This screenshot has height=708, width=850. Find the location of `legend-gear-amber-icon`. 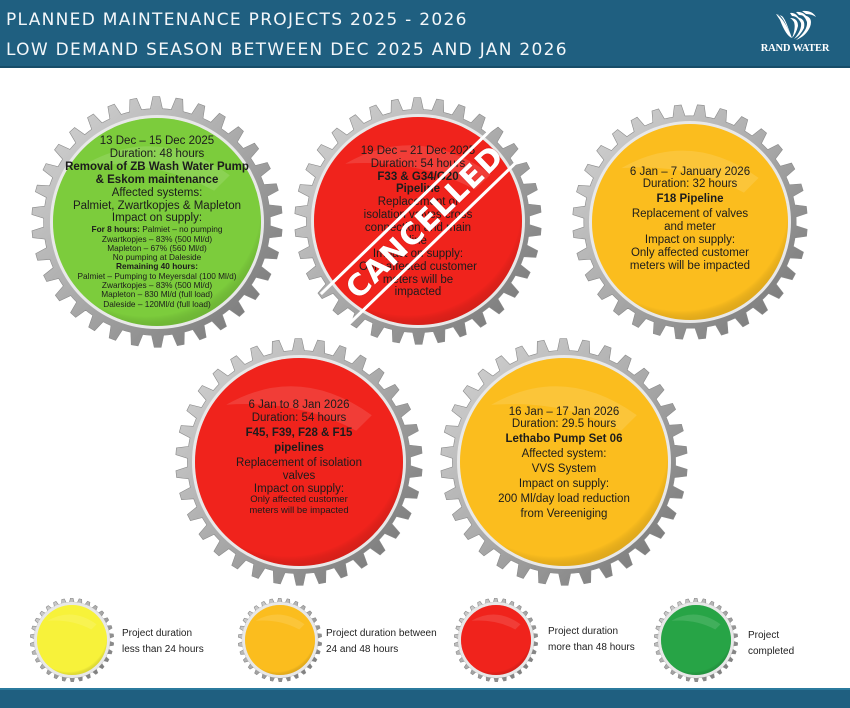

legend-gear-amber-icon is located at coordinates (280, 640).